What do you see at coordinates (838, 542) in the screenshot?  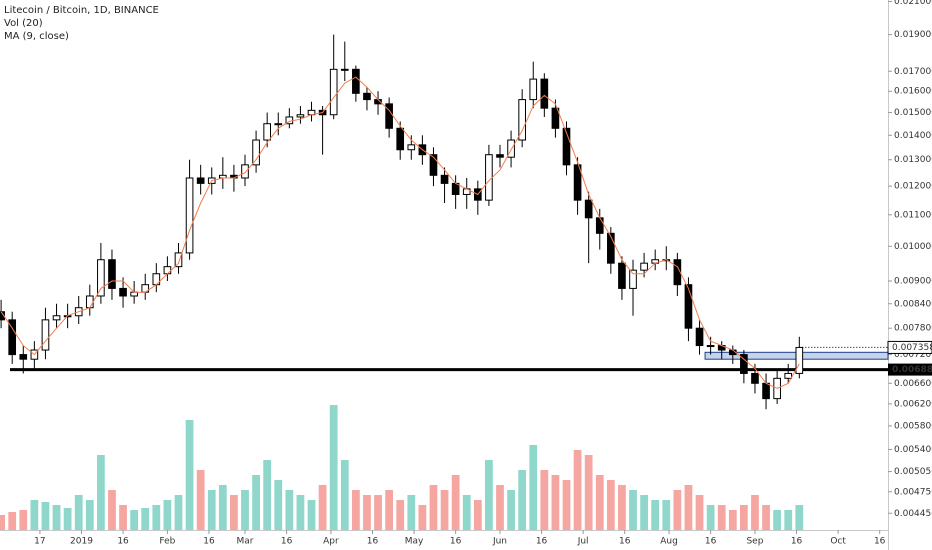 I see `x-tick-label: Oct` at bounding box center [838, 542].